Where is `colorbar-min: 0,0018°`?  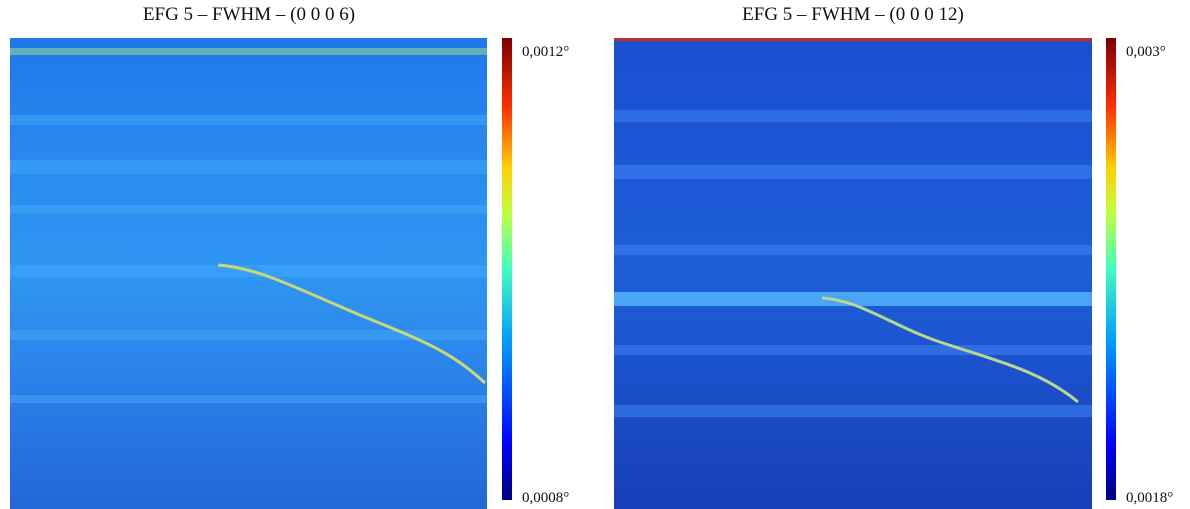 colorbar-min: 0,0018° is located at coordinates (1149, 498).